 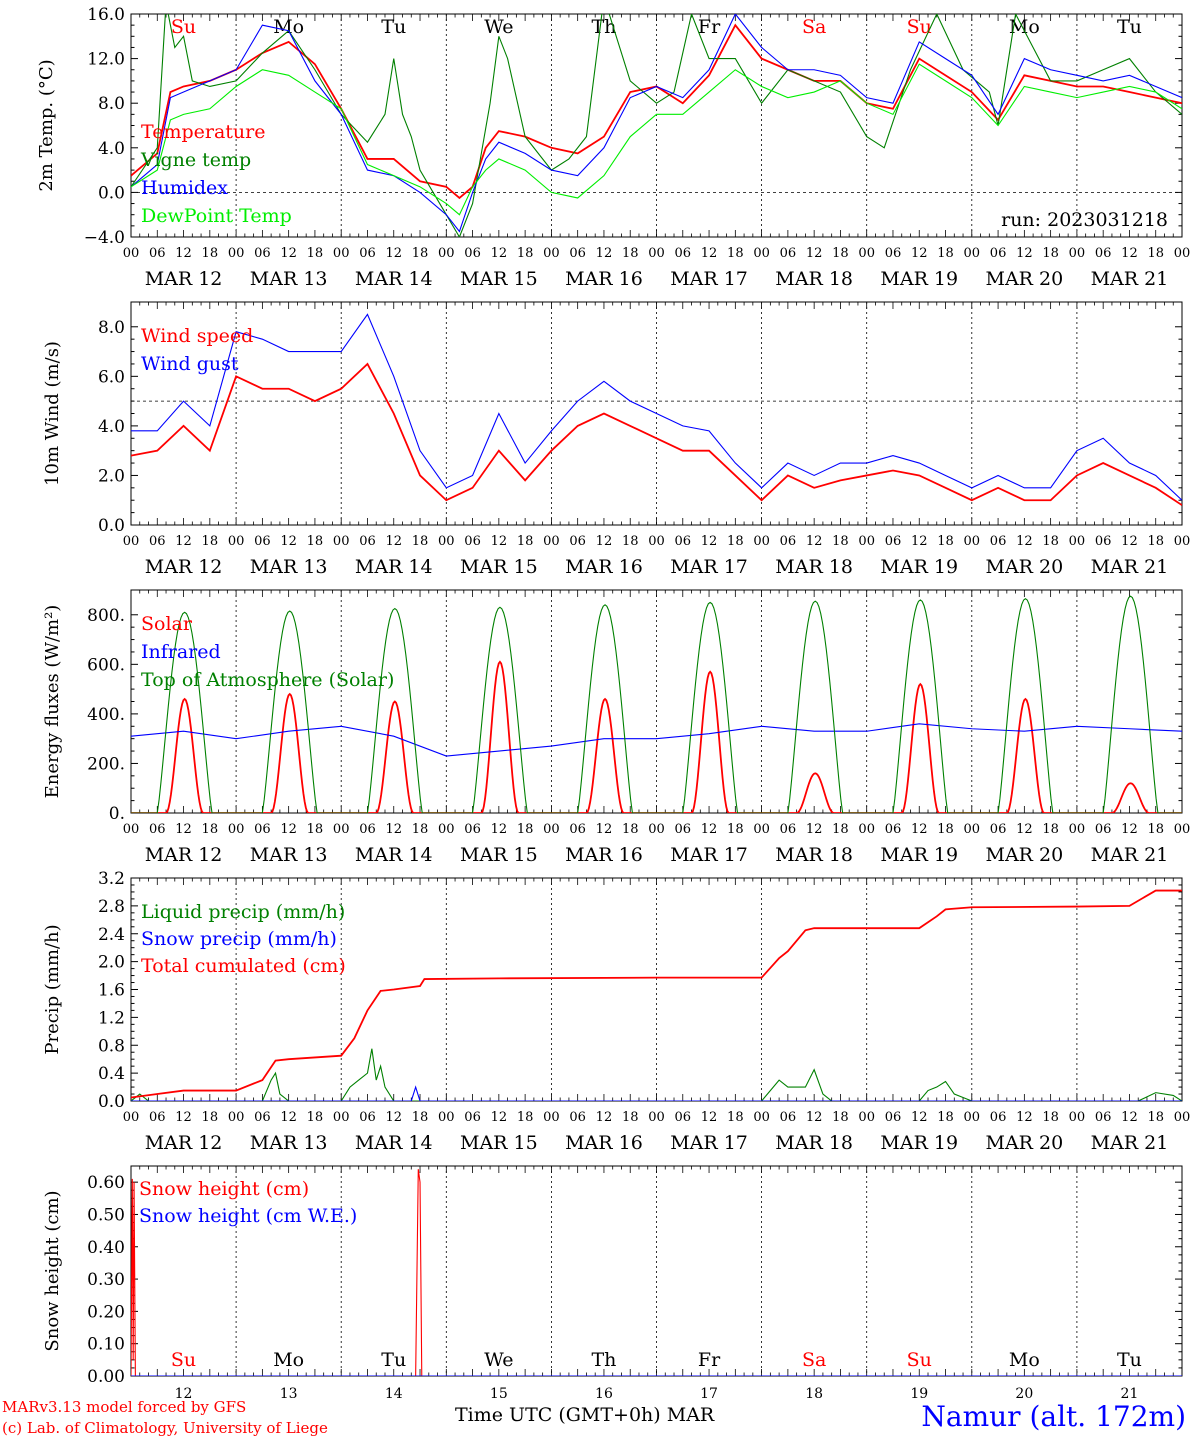 What do you see at coordinates (106, 616) in the screenshot?
I see `y-tick-label: 800.` at bounding box center [106, 616].